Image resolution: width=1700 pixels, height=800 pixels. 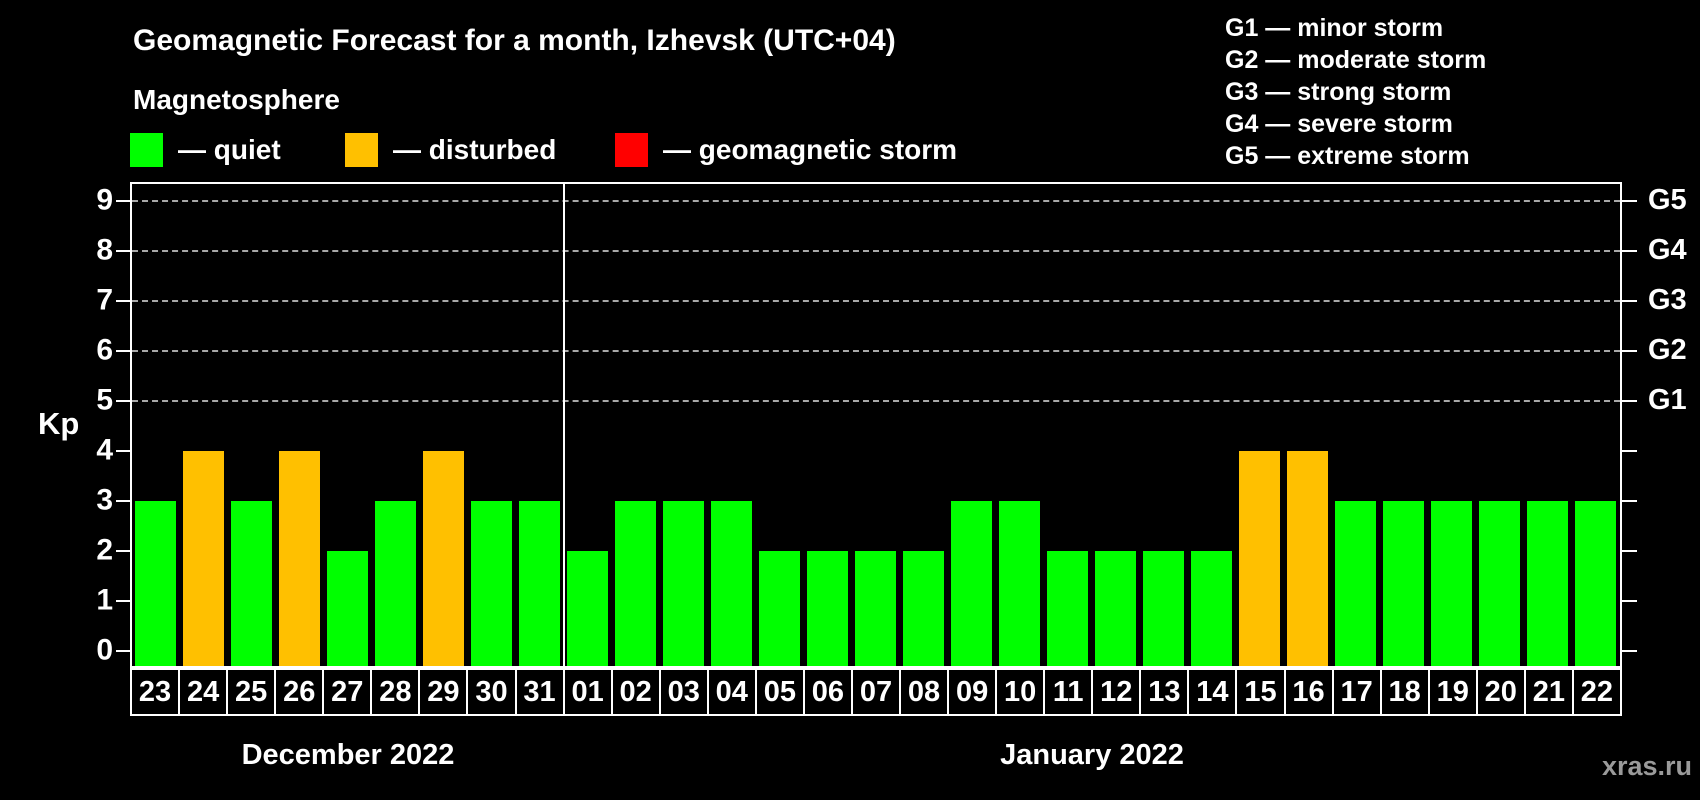 What do you see at coordinates (779, 692) in the screenshot?
I see `date-cell-05: 05` at bounding box center [779, 692].